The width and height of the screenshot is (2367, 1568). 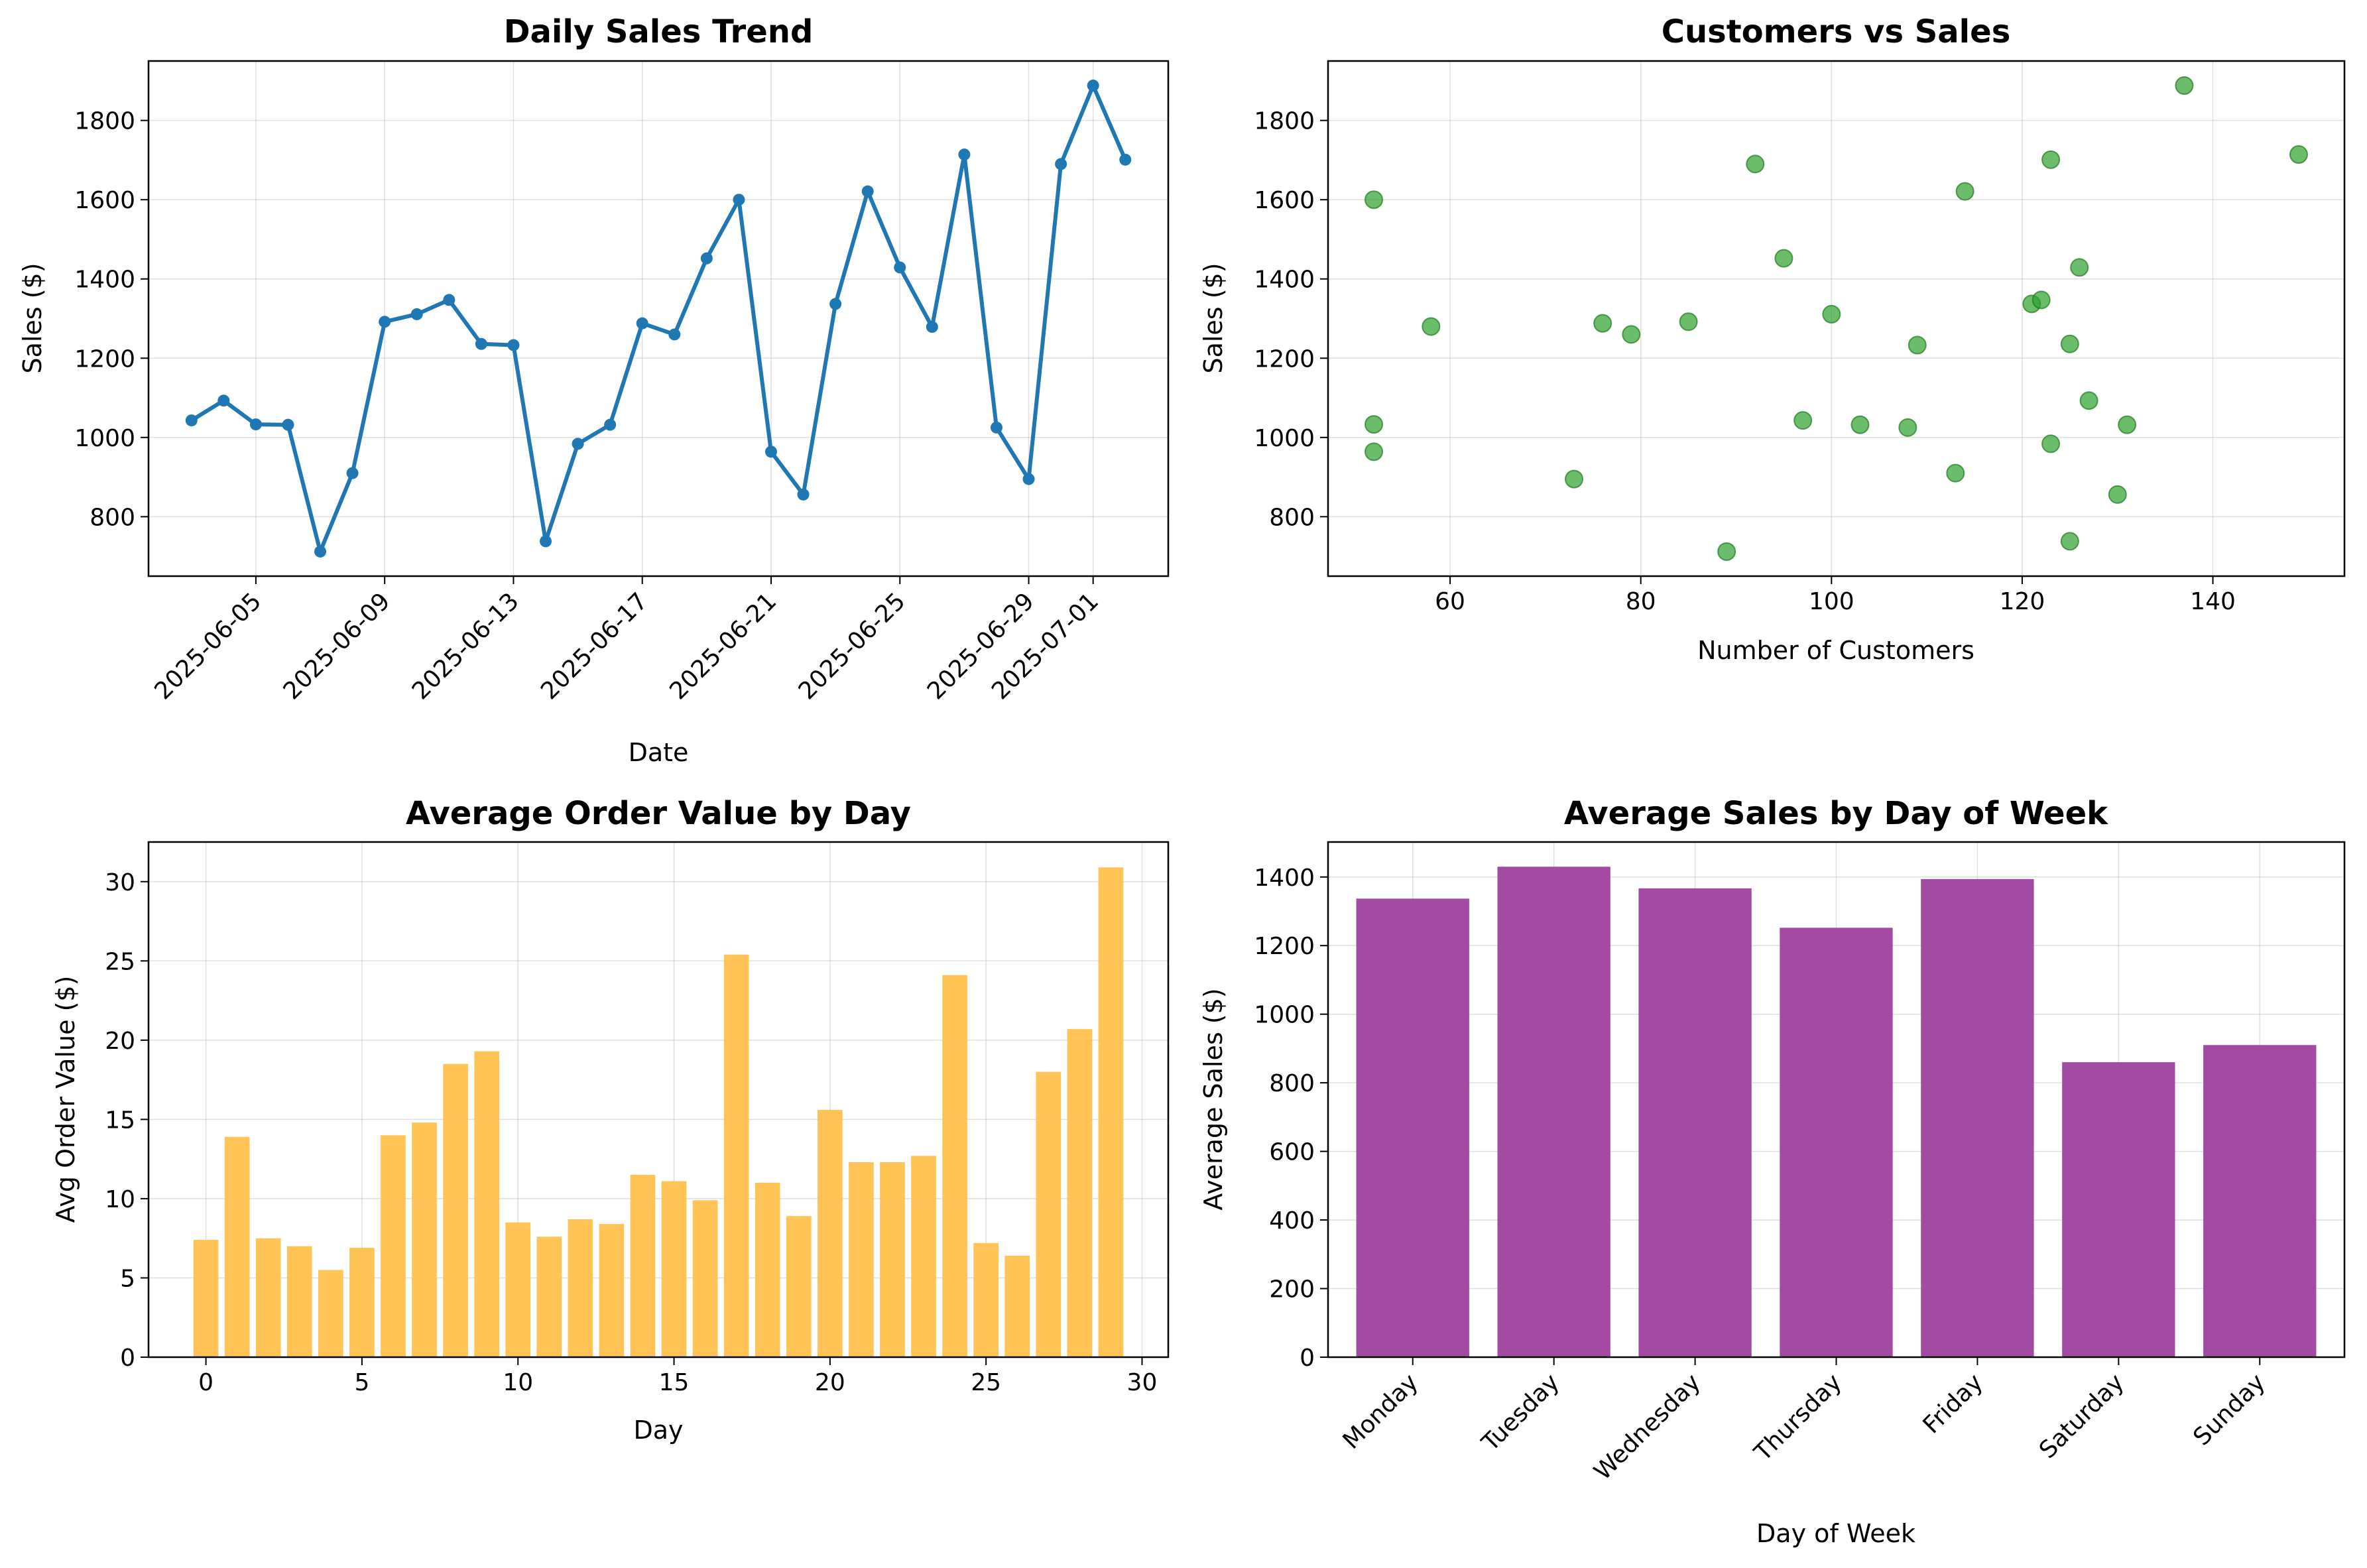 What do you see at coordinates (658, 813) in the screenshot?
I see `chart-title: Average Order Value by Day` at bounding box center [658, 813].